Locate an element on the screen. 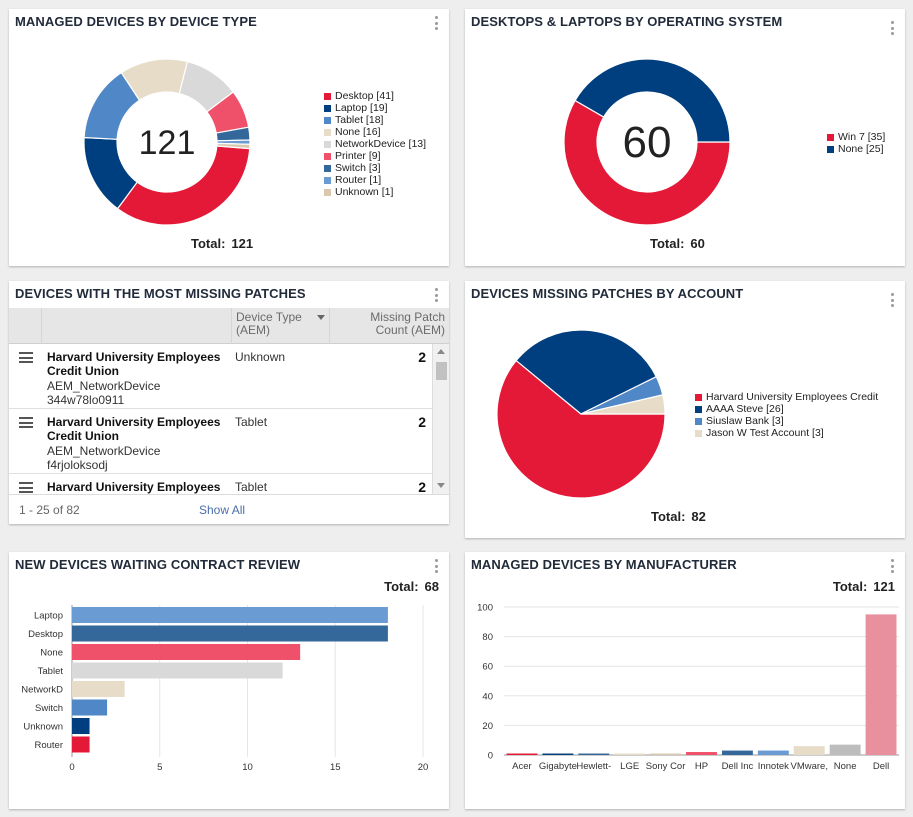 This screenshot has width=913, height=817. legend-item: Desktop [41] is located at coordinates (375, 96).